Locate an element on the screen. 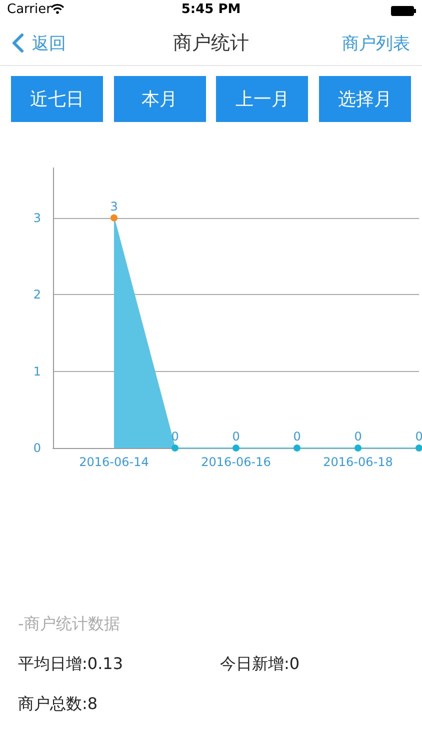 This screenshot has height=750, width=422. y-tick-label: 1 is located at coordinates (37, 371).